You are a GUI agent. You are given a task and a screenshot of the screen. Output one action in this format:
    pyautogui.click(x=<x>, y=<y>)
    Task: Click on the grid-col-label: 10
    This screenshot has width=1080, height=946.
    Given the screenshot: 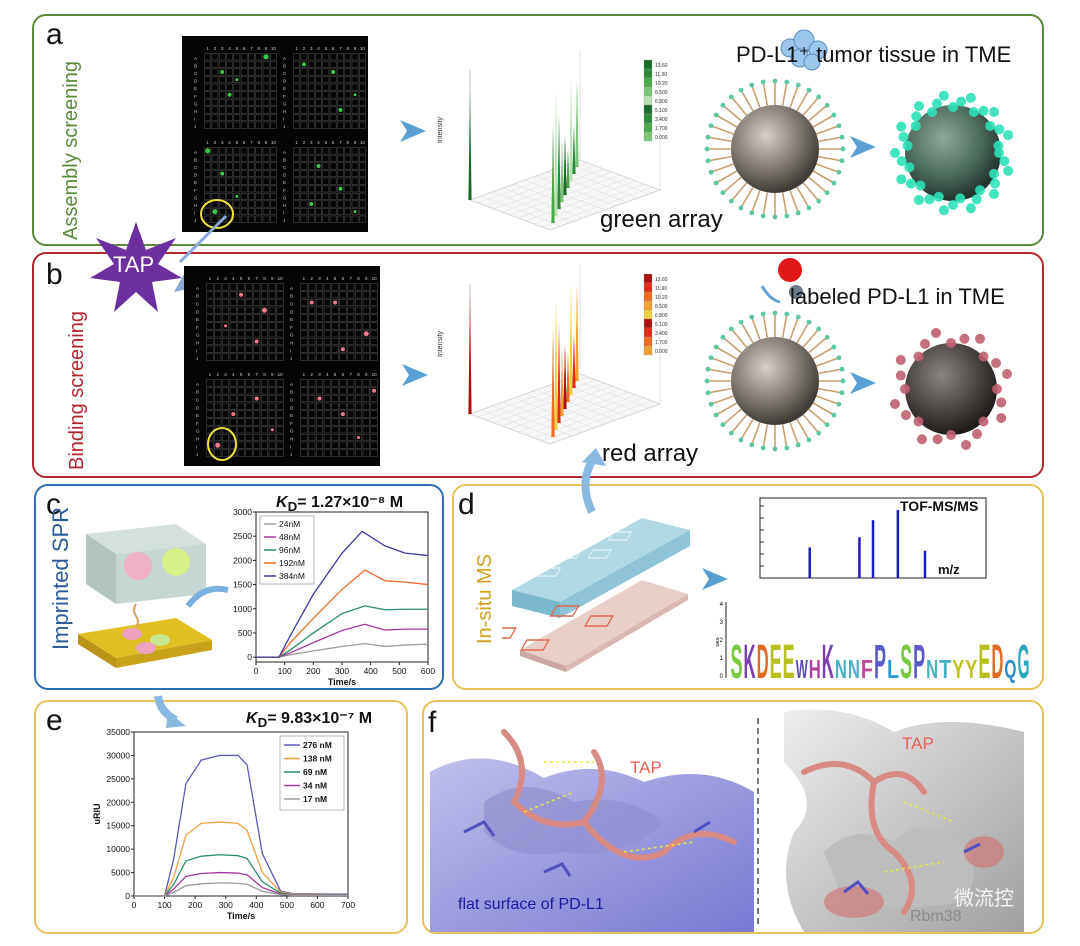 What is the action you would take?
    pyautogui.click(x=274, y=142)
    